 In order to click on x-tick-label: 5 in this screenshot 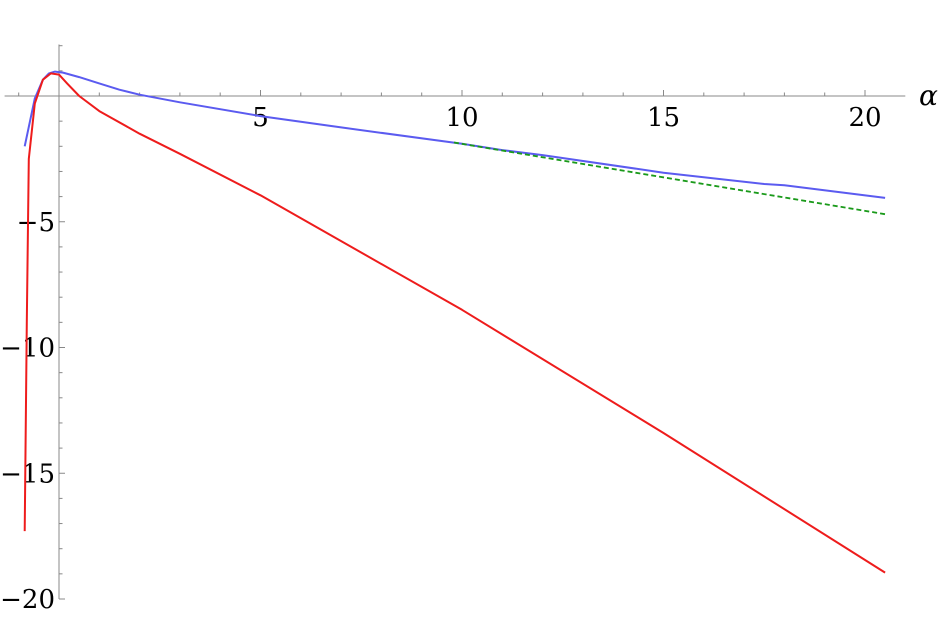, I will do `click(260, 118)`.